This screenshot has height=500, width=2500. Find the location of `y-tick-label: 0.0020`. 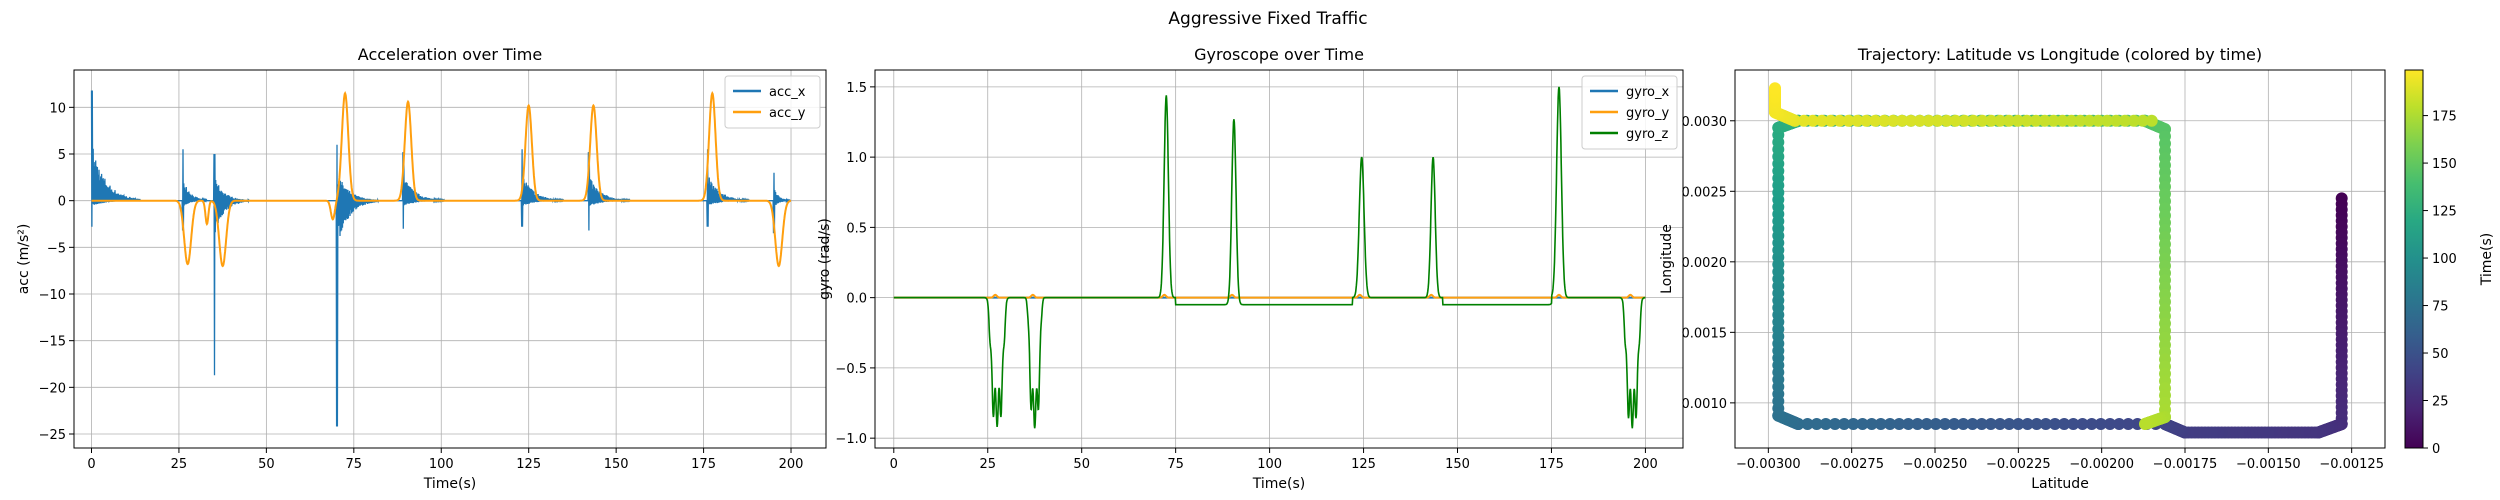

y-tick-label: 0.0020 is located at coordinates (1705, 263).